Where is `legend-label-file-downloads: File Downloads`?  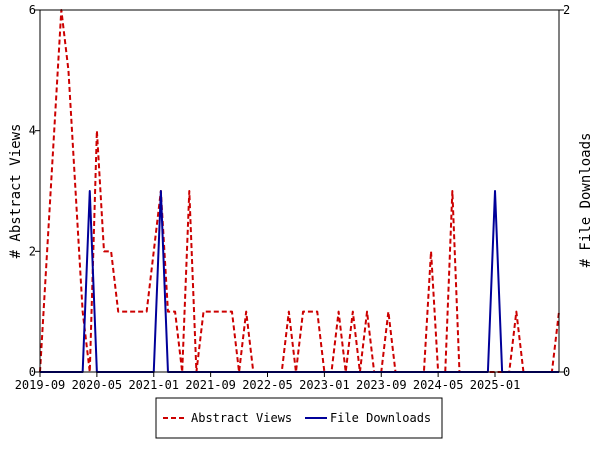 legend-label-file-downloads: File Downloads is located at coordinates (380, 418).